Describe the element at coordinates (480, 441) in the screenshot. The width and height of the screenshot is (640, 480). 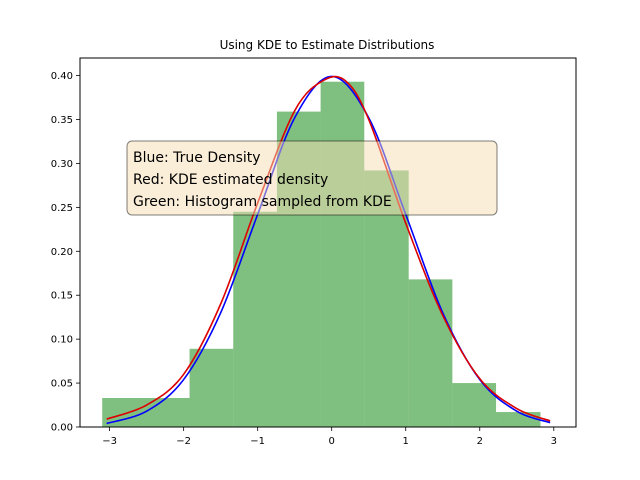
I see `x-tick-label: 2` at that location.